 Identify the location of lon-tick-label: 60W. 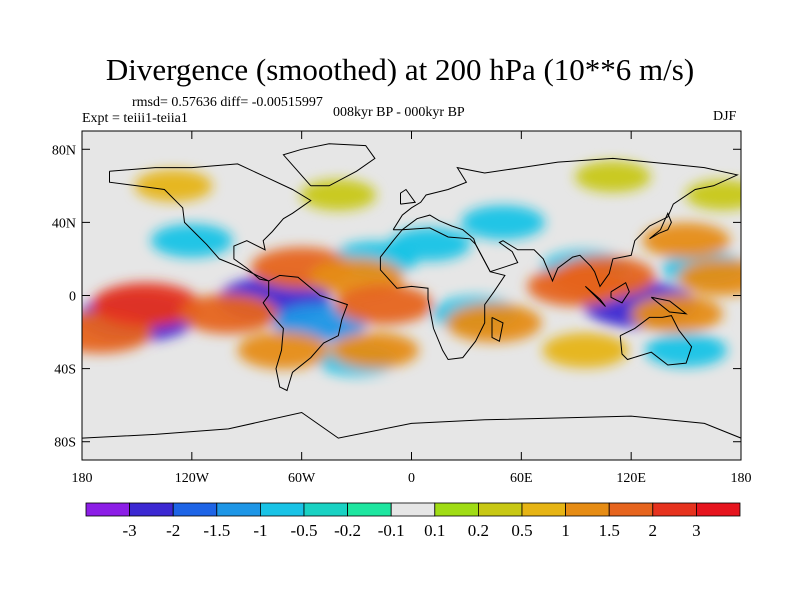
(302, 478).